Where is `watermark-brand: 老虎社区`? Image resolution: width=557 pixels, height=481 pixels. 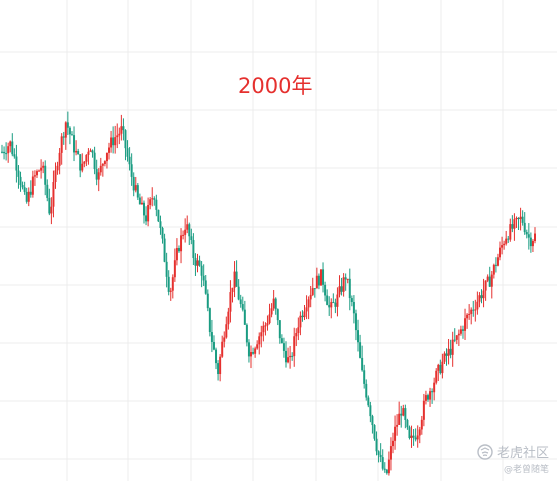
watermark-brand: 老虎社区 is located at coordinates (522, 453).